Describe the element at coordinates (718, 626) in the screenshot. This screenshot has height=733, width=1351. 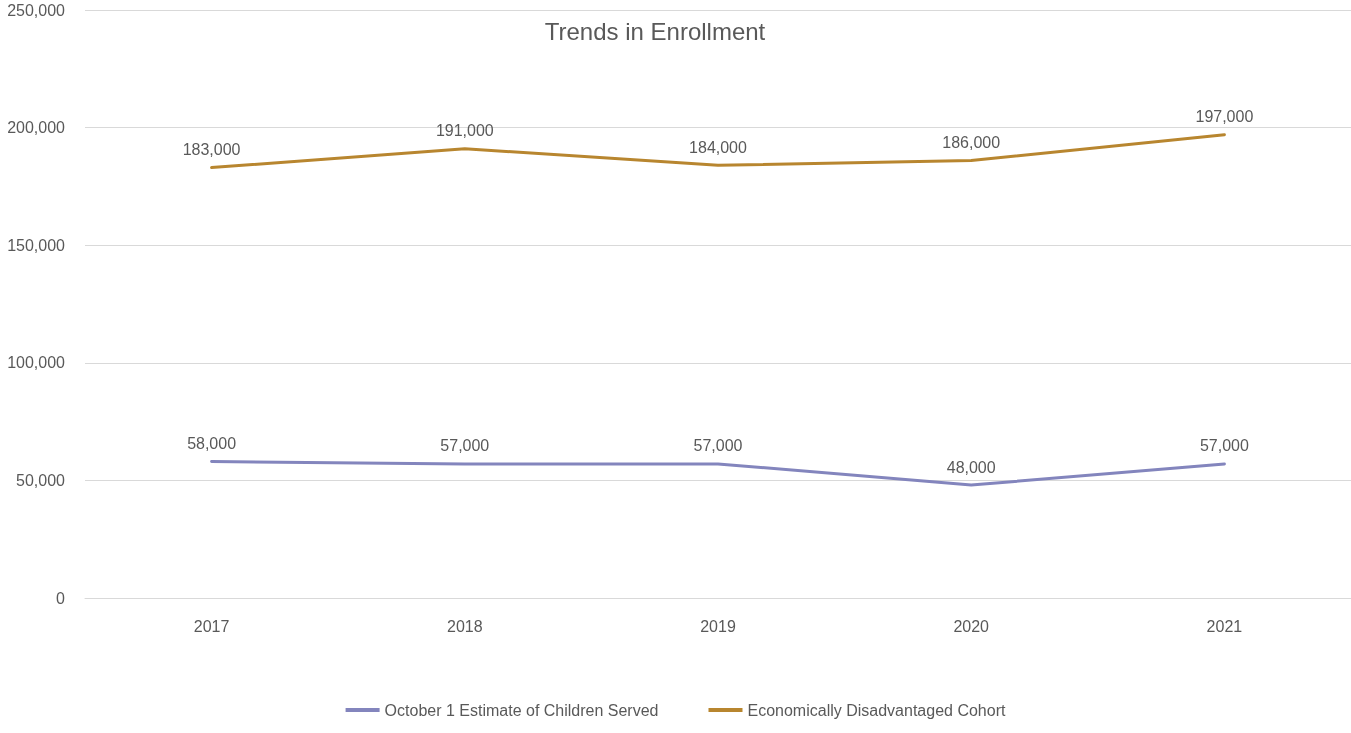
I see `x-tick-label: 2019` at that location.